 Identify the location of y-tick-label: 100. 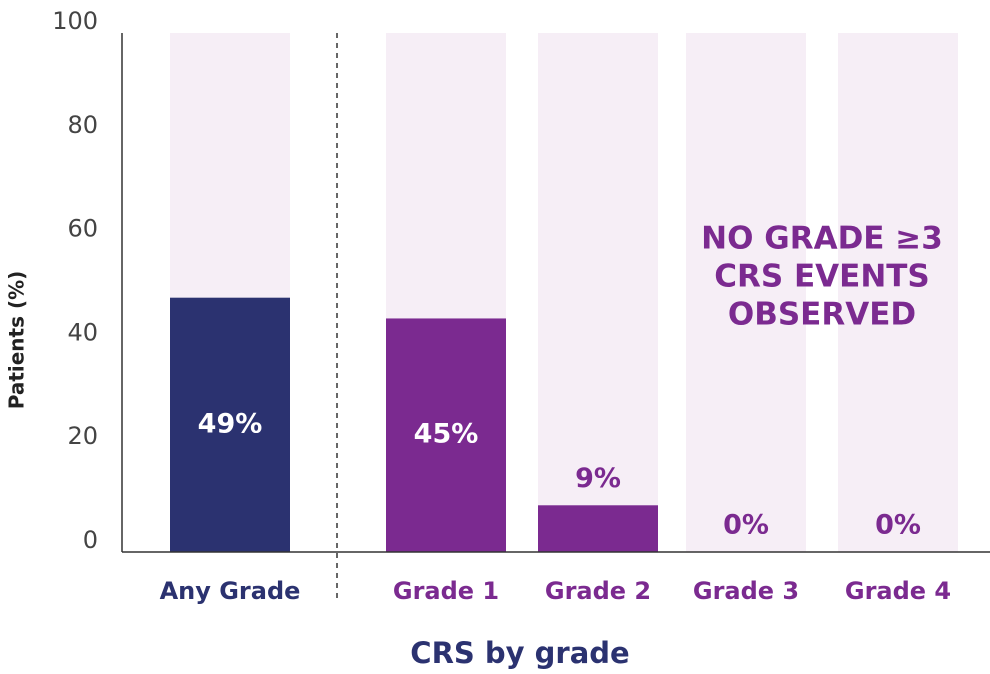
(75, 21).